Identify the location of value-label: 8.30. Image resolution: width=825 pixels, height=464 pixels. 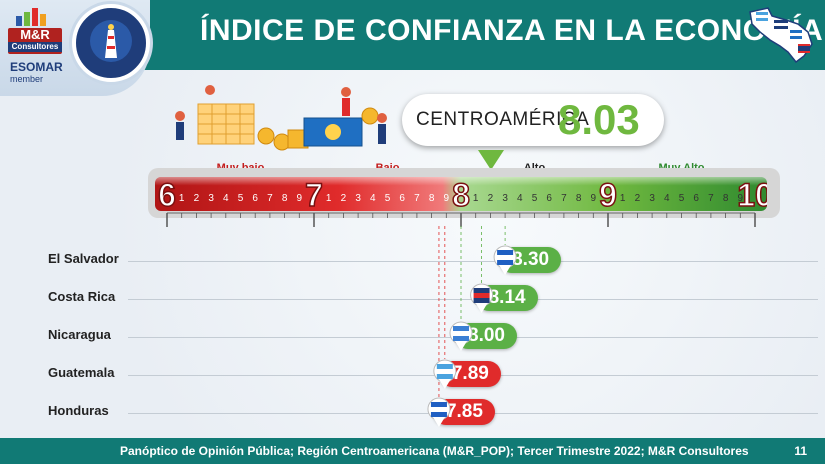
(531, 259).